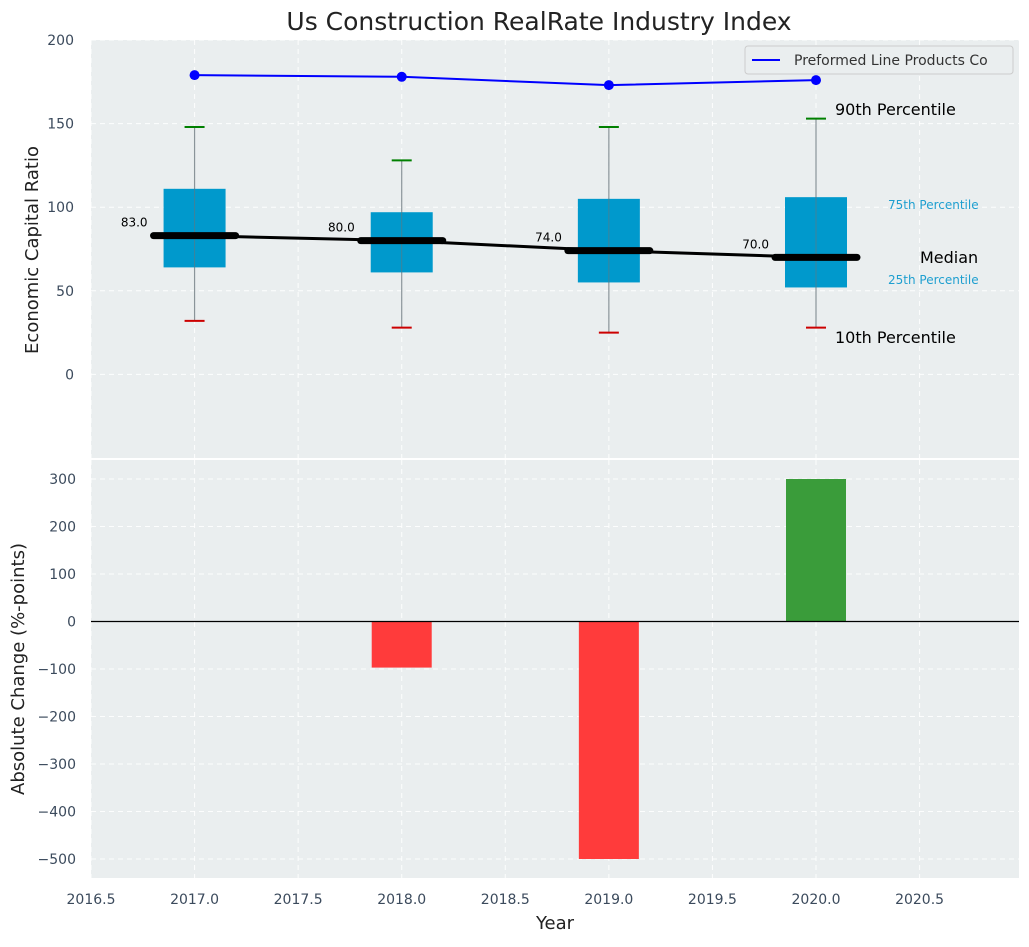 This screenshot has height=947, width=1029. Describe the element at coordinates (933, 205) in the screenshot. I see `p75-annotation: 75th Percentile` at that location.